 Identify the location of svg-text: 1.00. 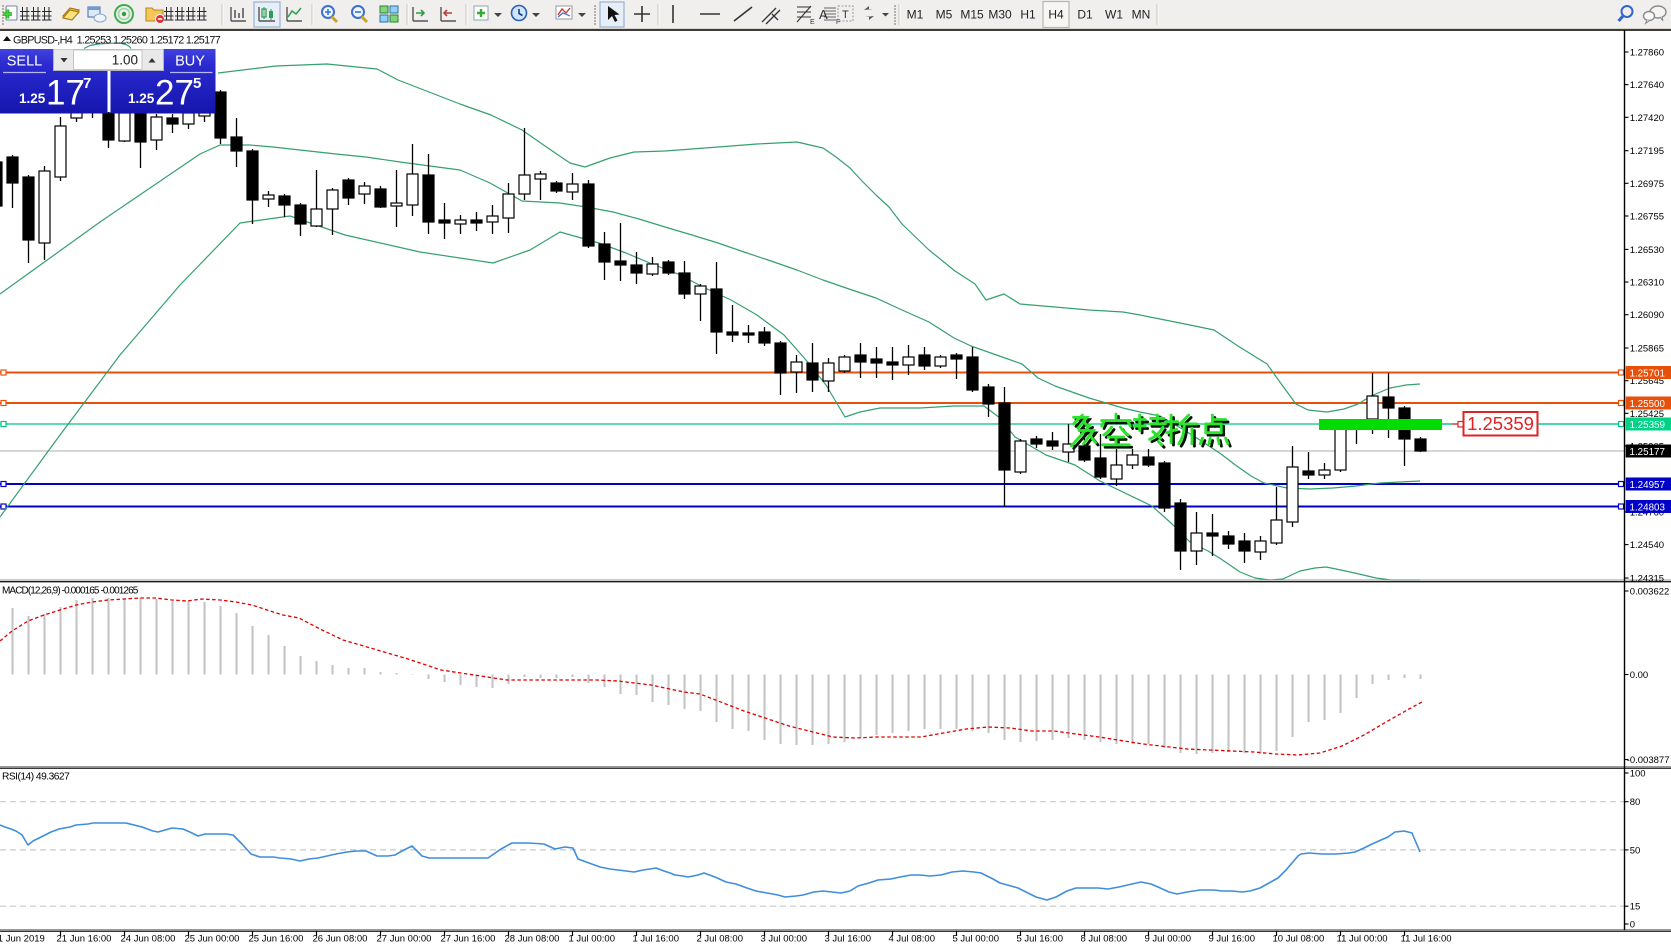
(125, 60).